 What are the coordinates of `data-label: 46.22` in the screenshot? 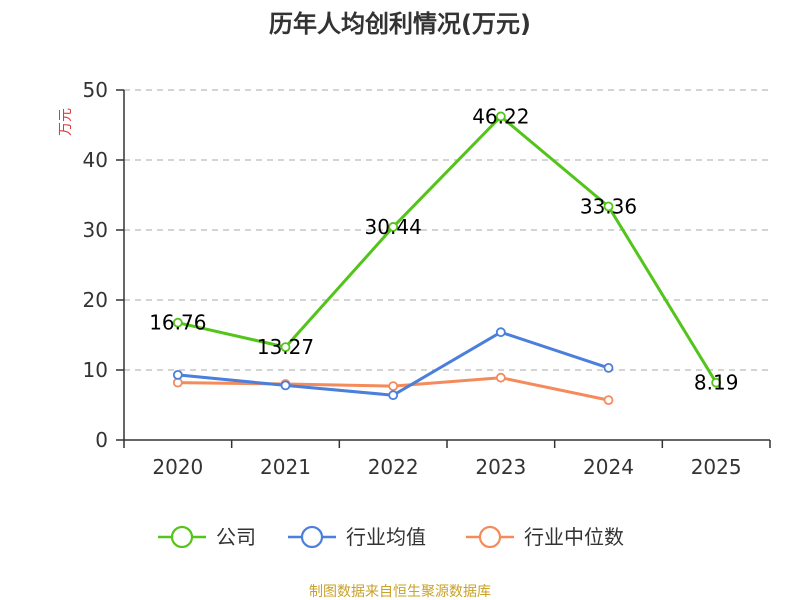 It's located at (500, 116).